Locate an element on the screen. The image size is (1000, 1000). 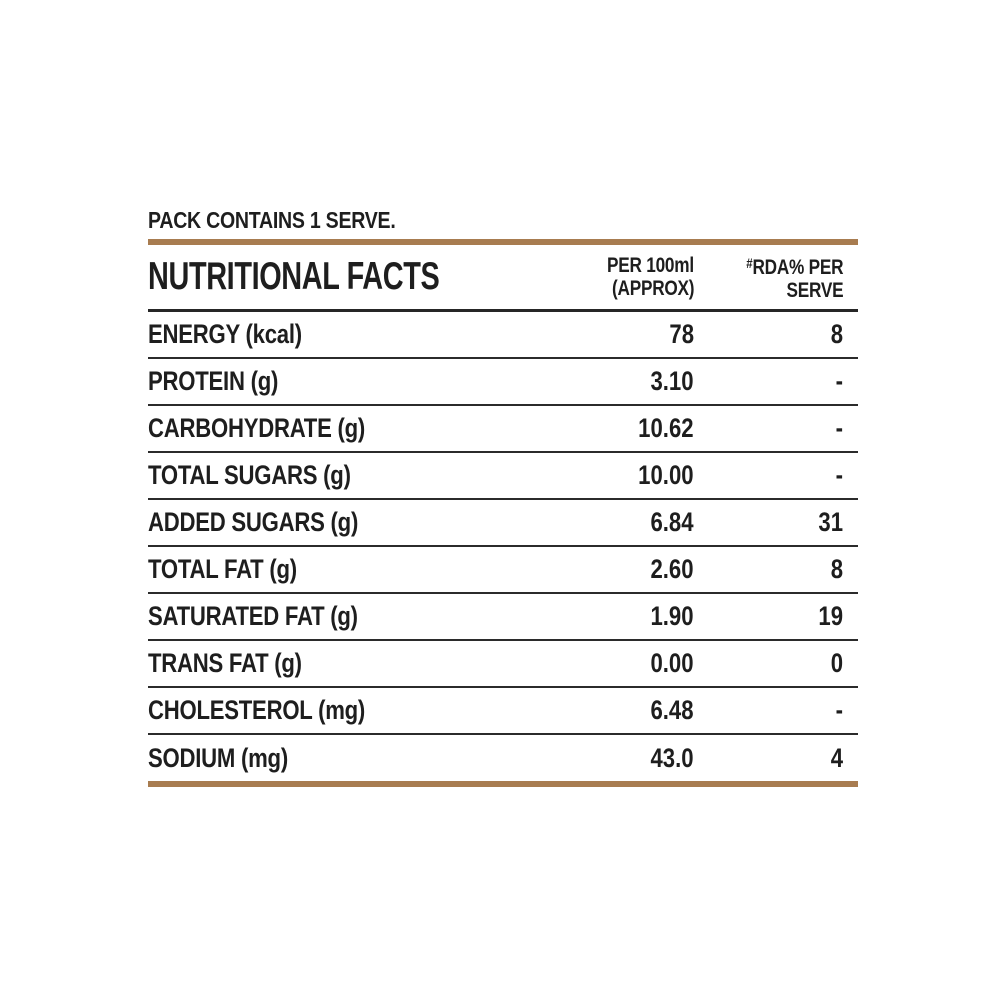
nutrient-label-cell: ENERGY (kcal) is located at coordinates (346, 334).